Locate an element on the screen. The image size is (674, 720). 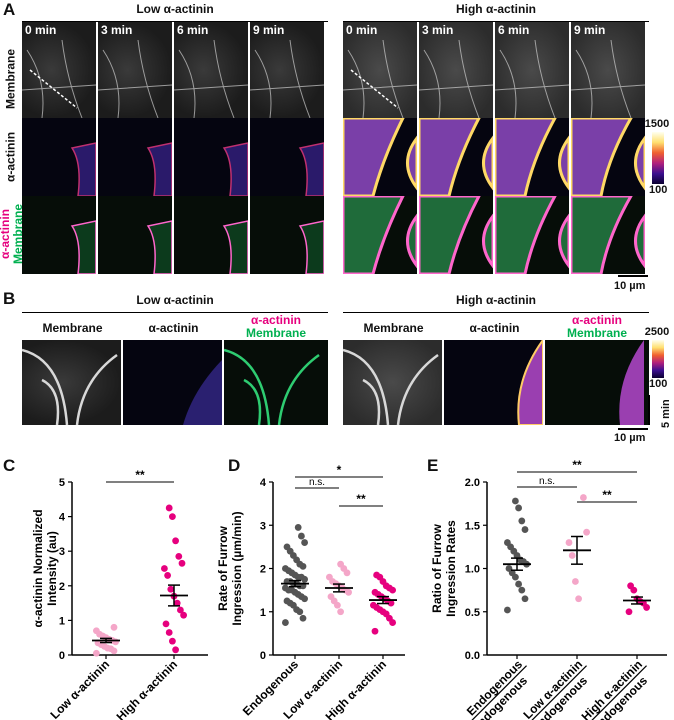
panel-b-low-merge-membrane: Membrane is located at coordinates (276, 333).